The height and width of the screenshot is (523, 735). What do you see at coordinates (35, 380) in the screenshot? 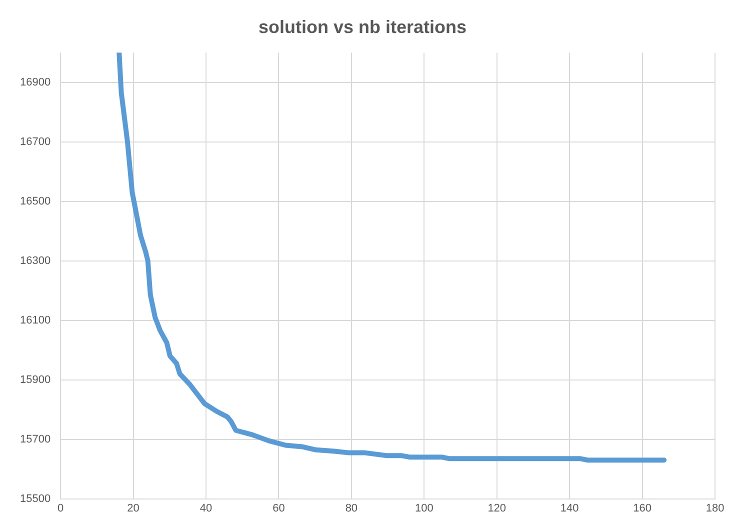
I see `y-tick-label: 15900` at bounding box center [35, 380].